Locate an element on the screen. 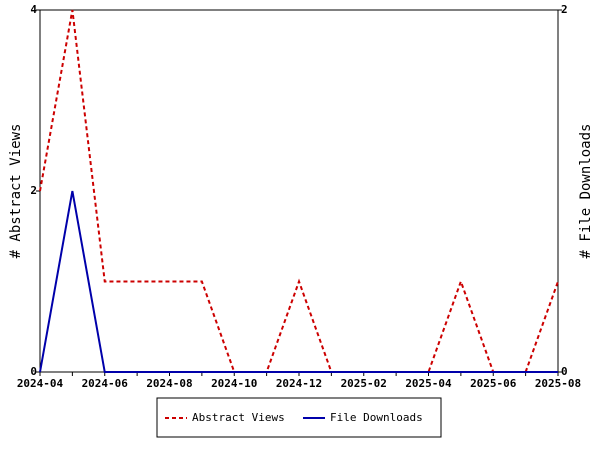  y-tick-label: 4 is located at coordinates (33, 9).